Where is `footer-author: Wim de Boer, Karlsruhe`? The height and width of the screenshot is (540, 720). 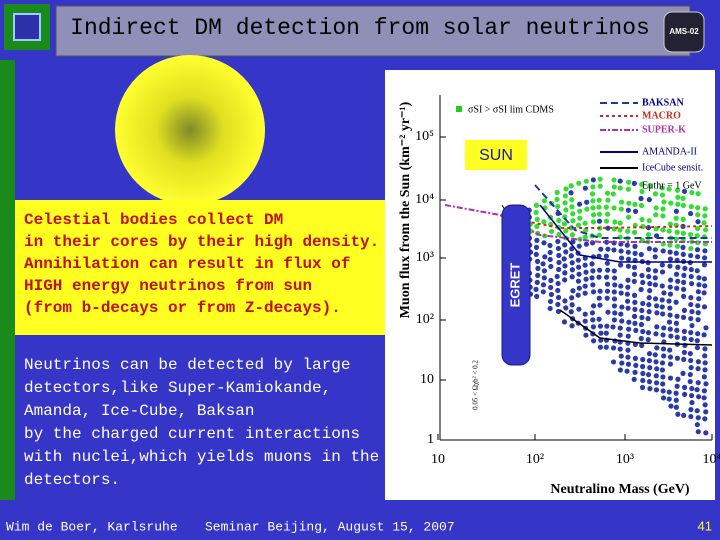 footer-author: Wim de Boer, Karlsruhe is located at coordinates (92, 526).